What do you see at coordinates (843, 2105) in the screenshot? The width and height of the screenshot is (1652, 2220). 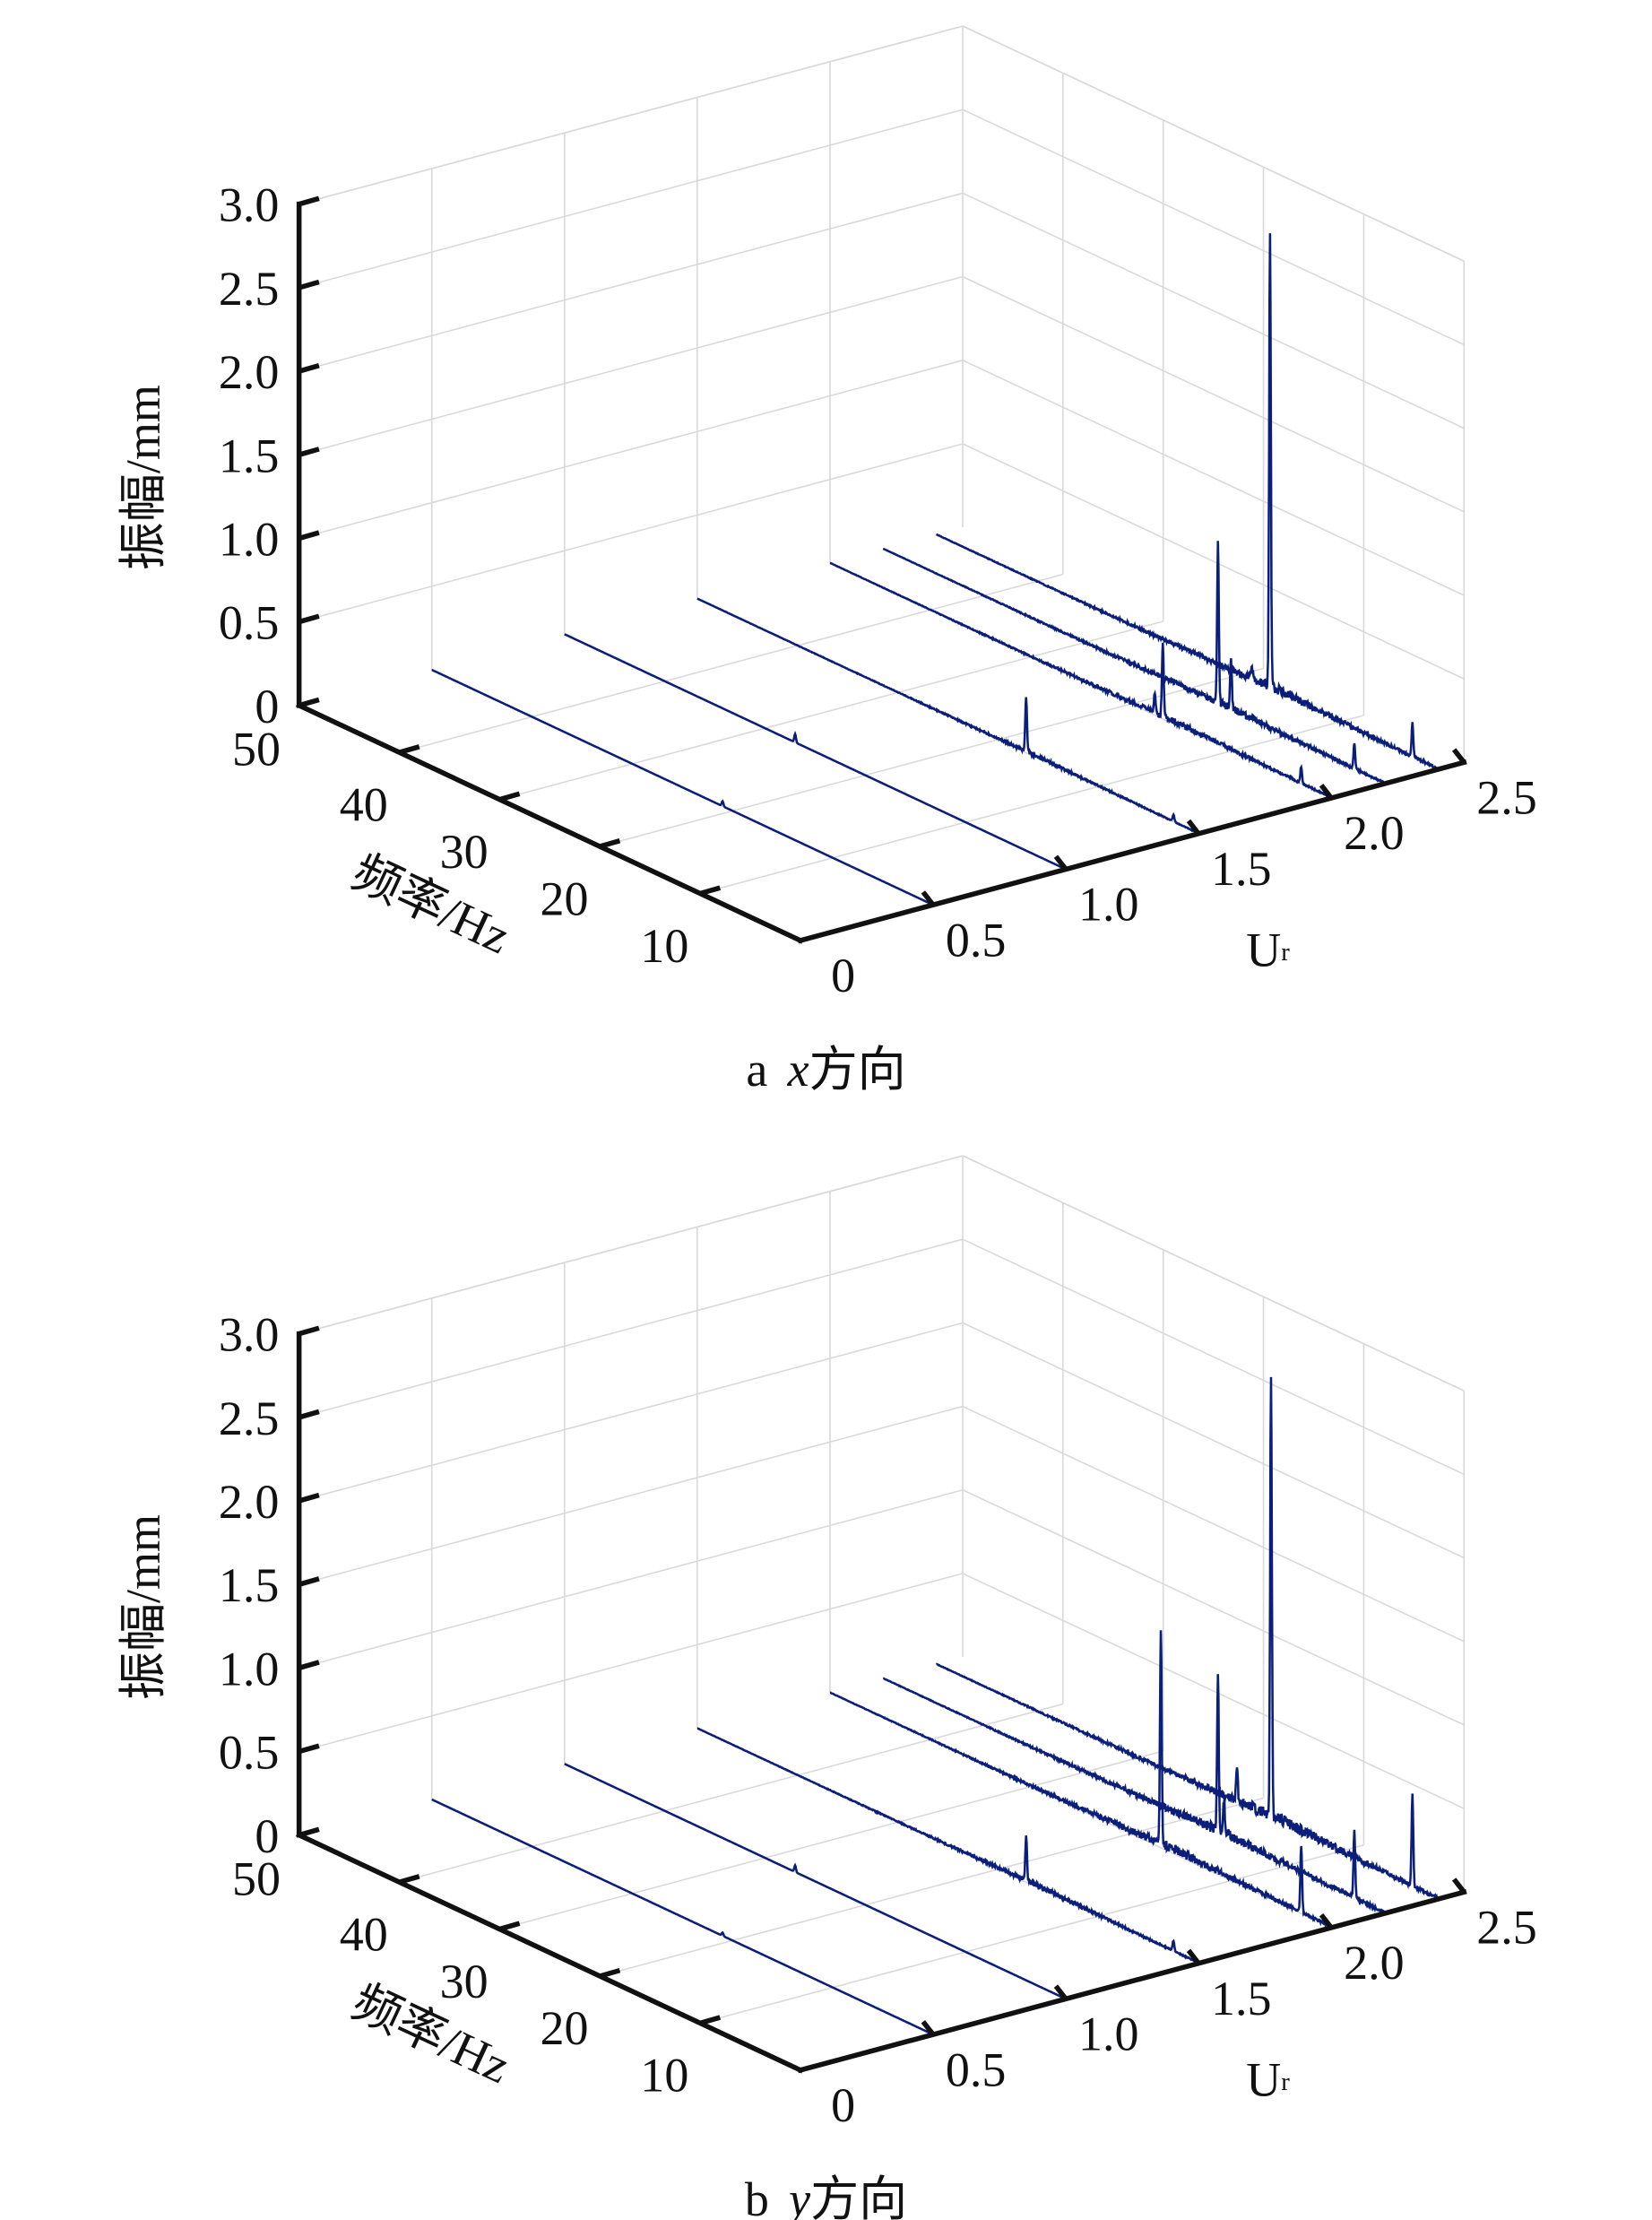 I see `ur-tick-label: 0` at bounding box center [843, 2105].